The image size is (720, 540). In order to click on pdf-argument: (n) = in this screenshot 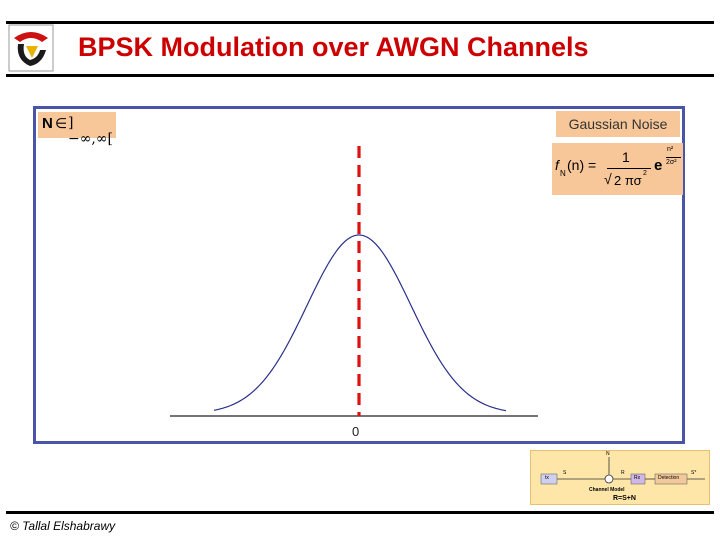, I will do `click(582, 165)`.